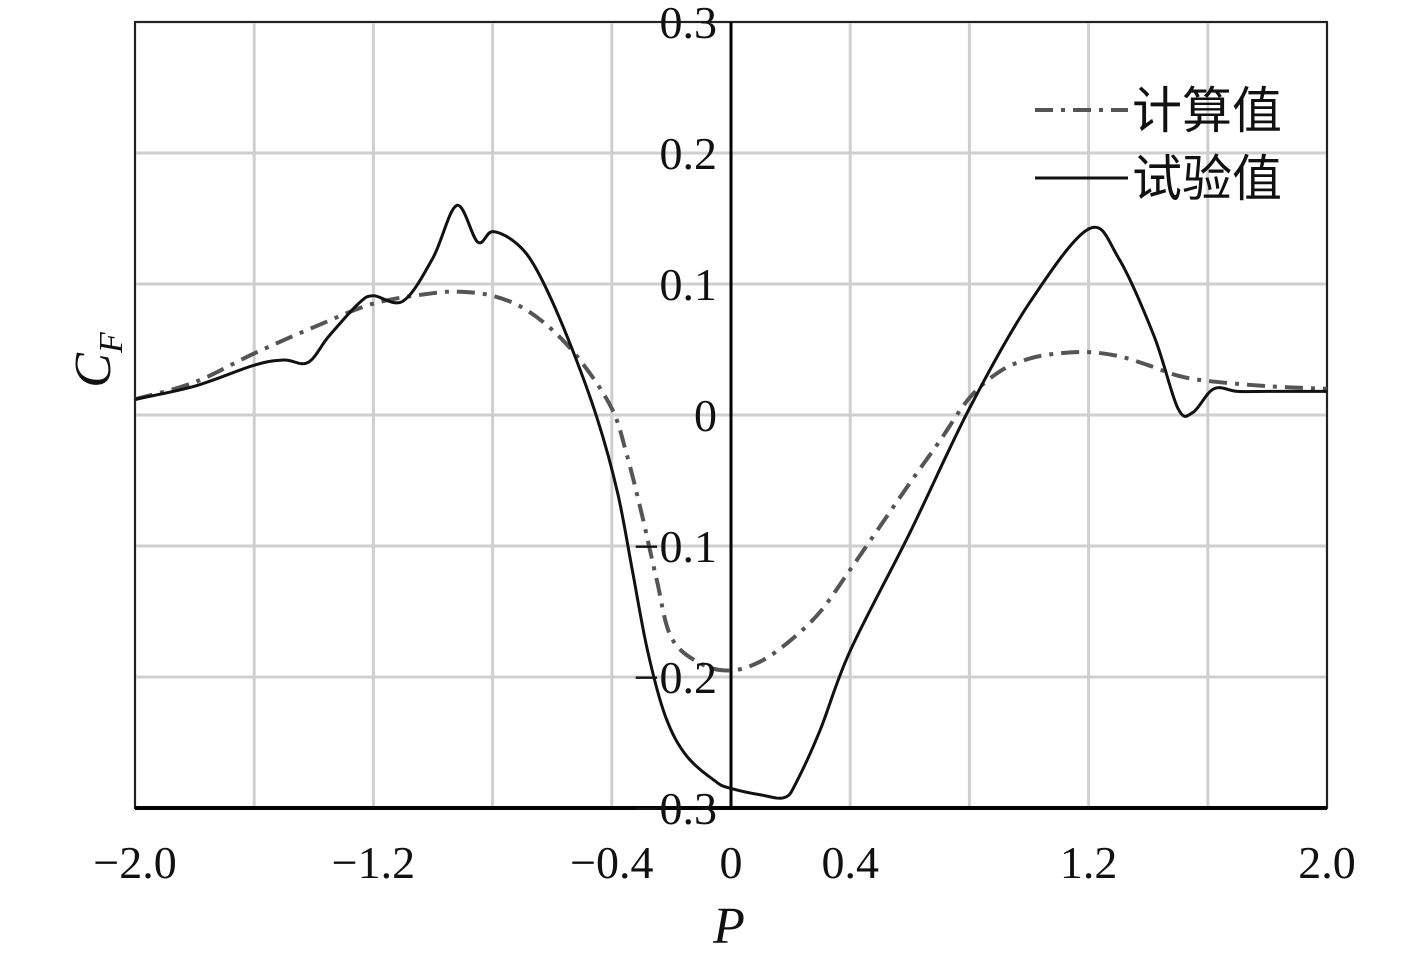  Describe the element at coordinates (689, 24) in the screenshot. I see `y-tick-label-0: 0.3` at that location.